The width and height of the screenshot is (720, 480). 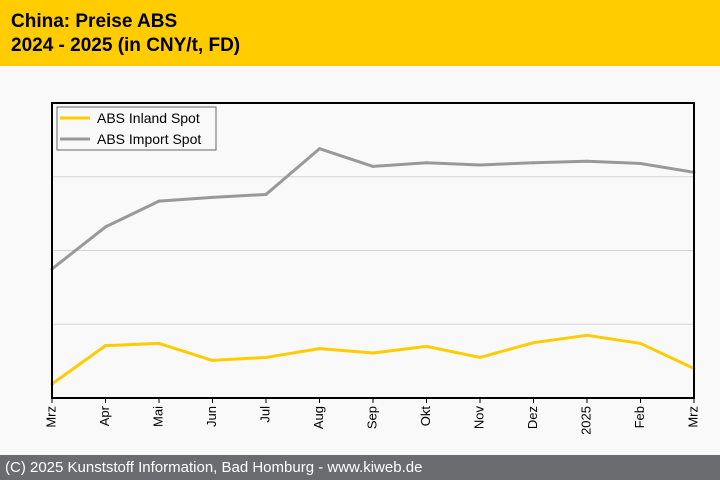 I want to click on x-tick-label-7: Okt, so click(x=425, y=416).